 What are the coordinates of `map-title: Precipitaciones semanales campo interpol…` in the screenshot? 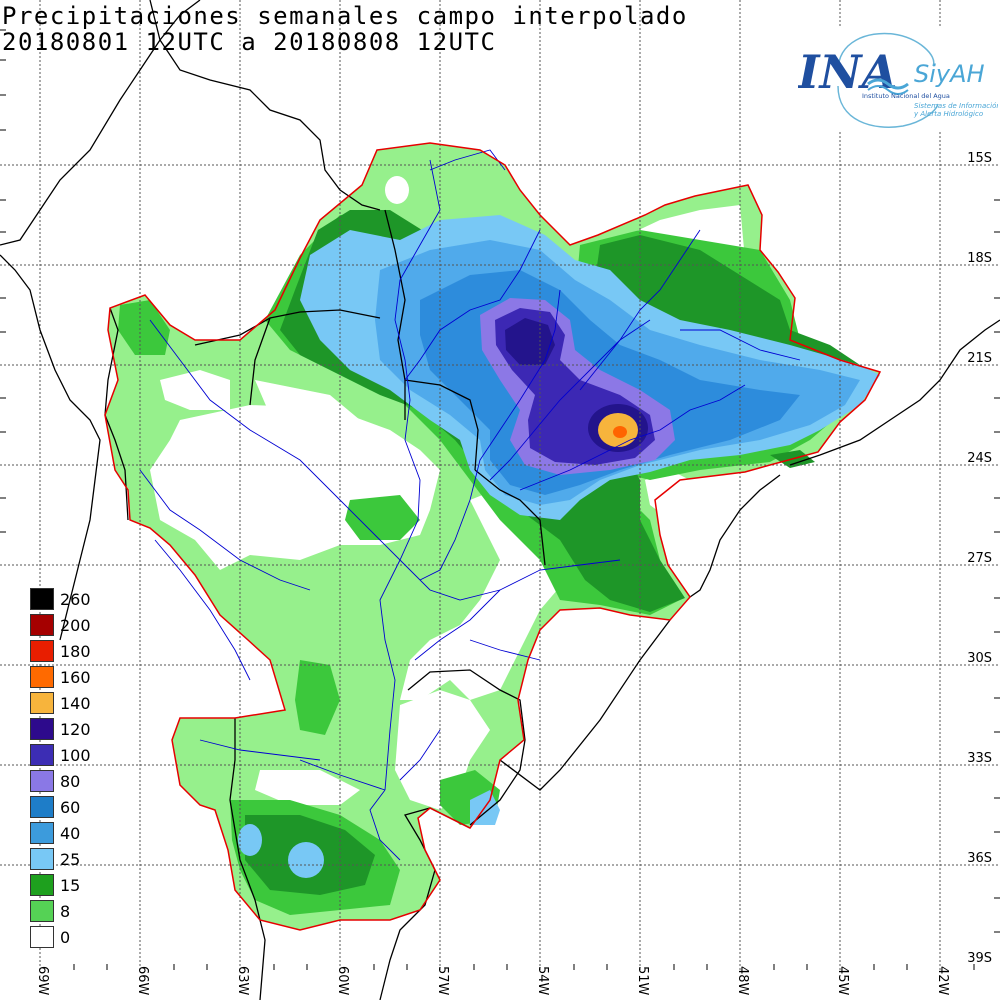 It's located at (345, 16).